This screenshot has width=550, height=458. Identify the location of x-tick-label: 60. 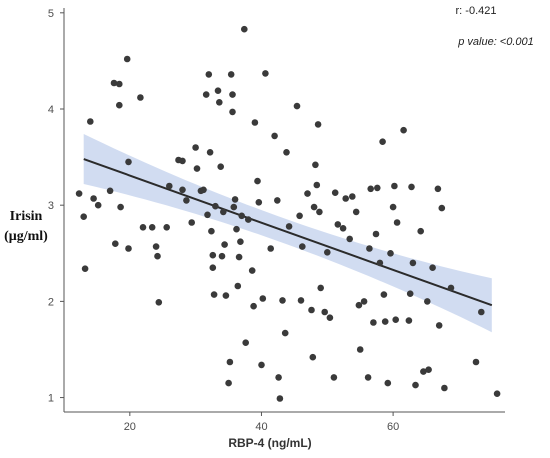
(393, 427).